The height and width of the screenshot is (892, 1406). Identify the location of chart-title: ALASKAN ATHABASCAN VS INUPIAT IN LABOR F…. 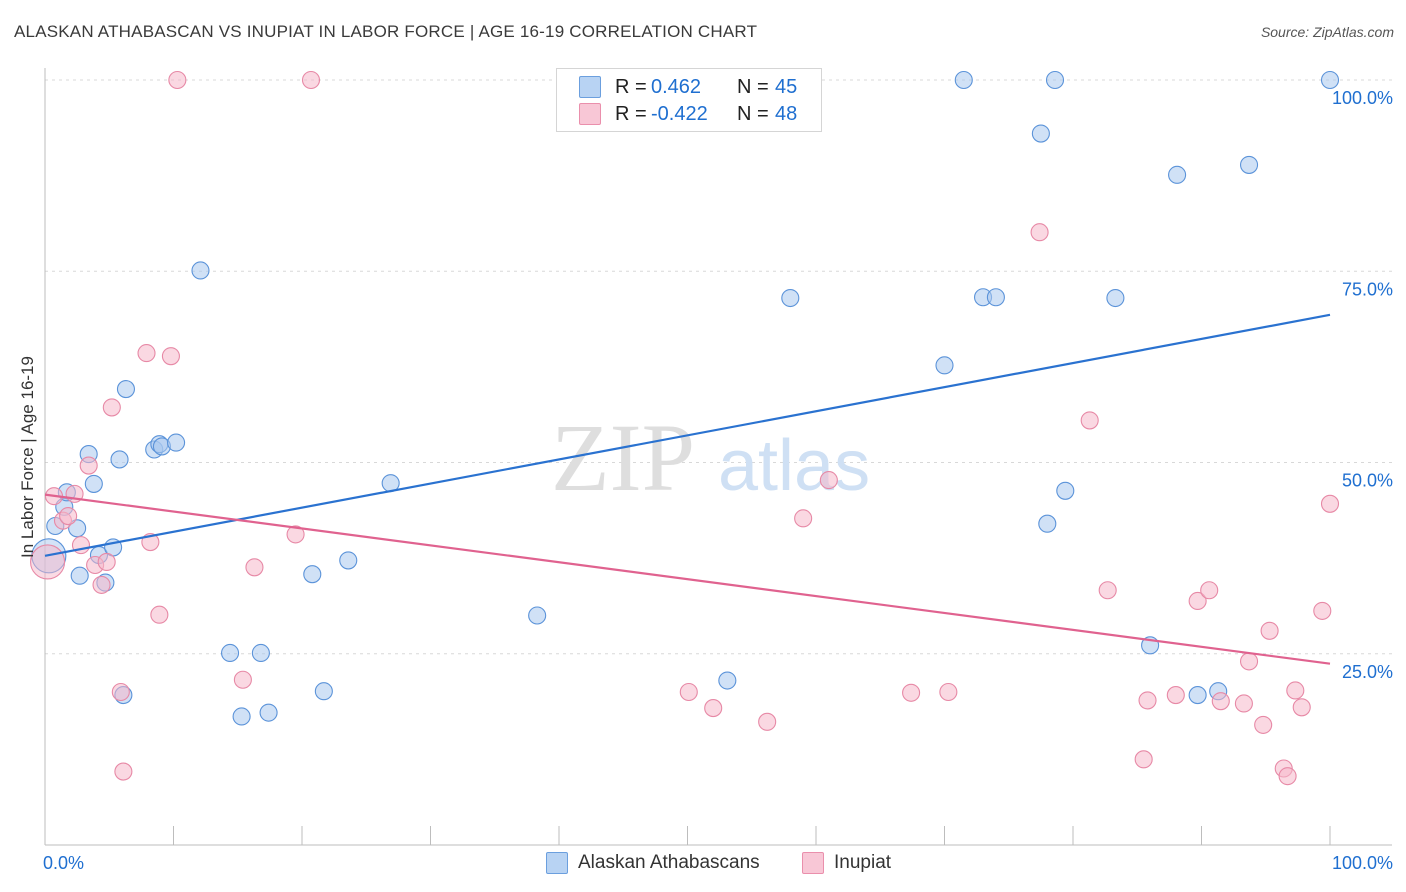
(386, 31).